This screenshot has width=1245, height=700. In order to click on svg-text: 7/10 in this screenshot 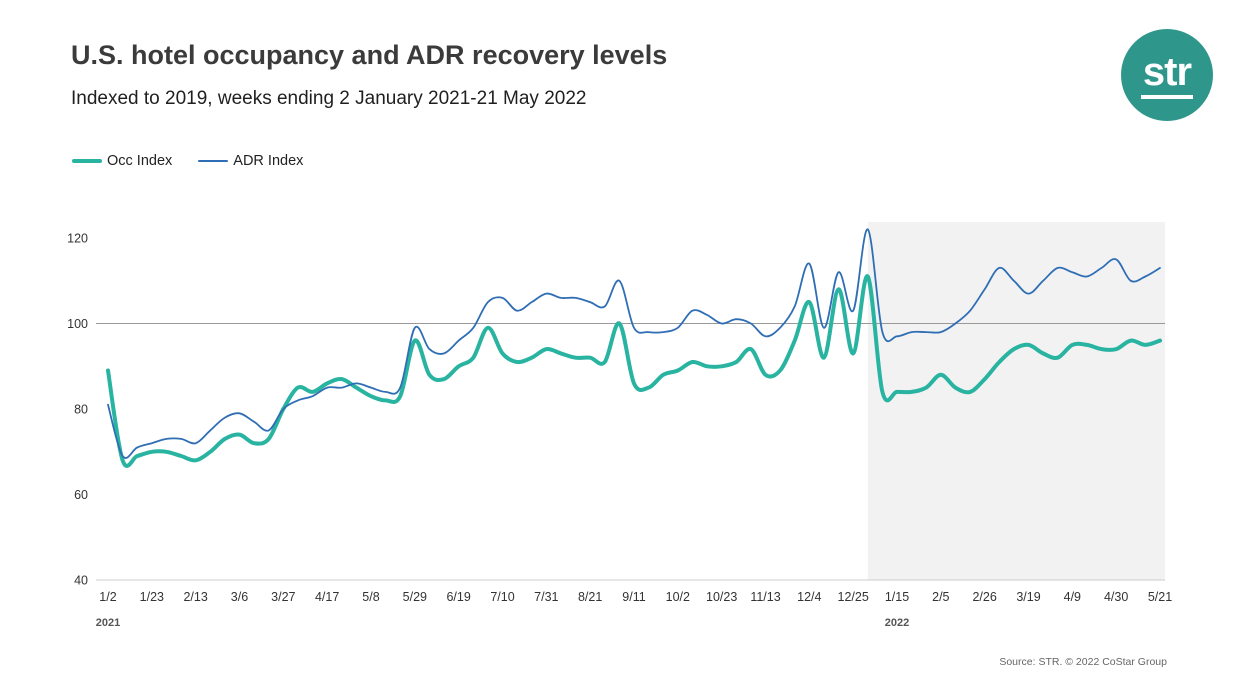, I will do `click(502, 597)`.